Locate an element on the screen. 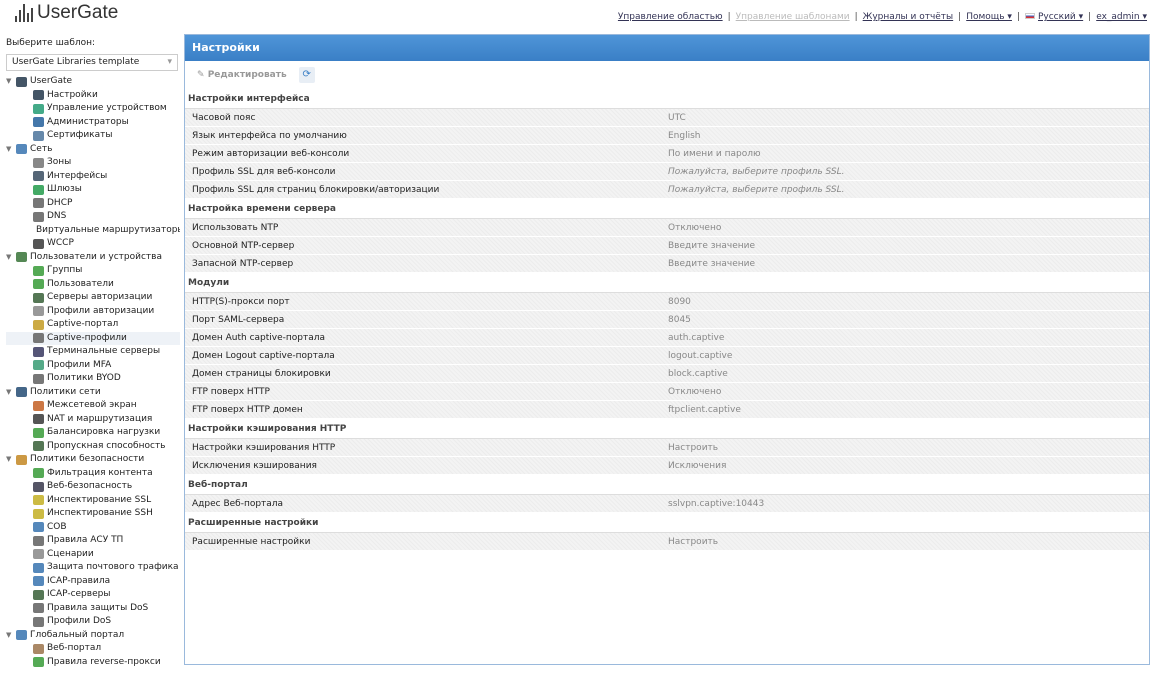 The height and width of the screenshot is (678, 1157). nav-link-label: Помощь ▾ is located at coordinates (989, 17).